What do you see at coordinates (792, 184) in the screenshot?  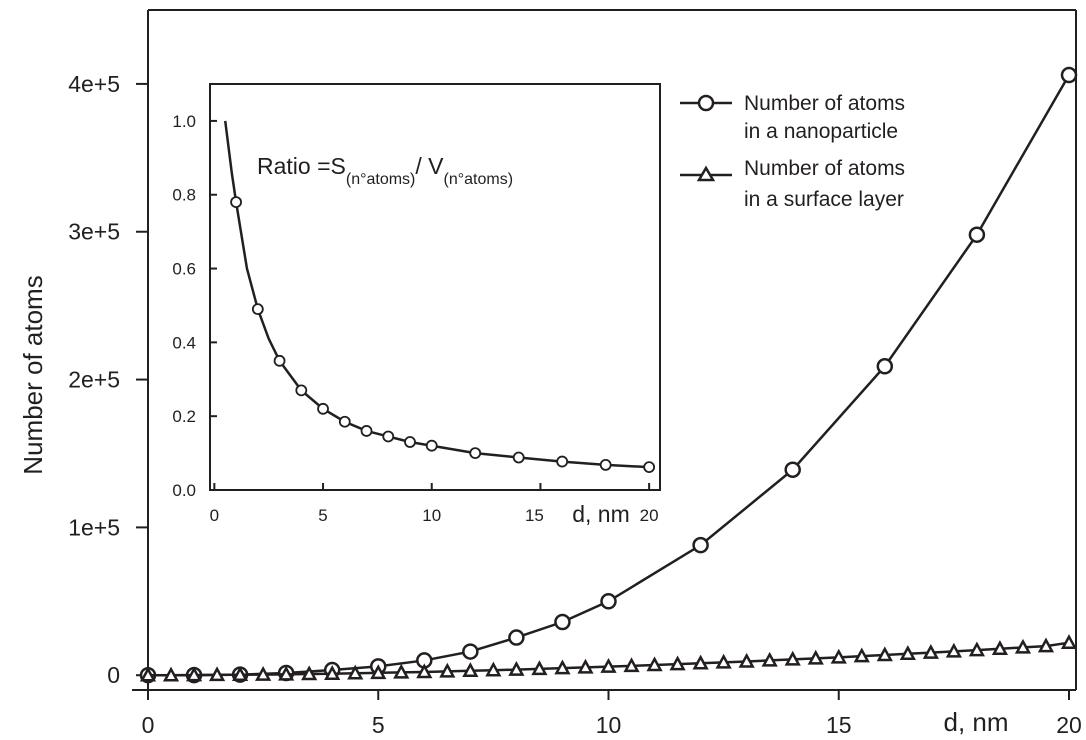 I see `legend-item-surface-layer: Number of atoms in a surface layer` at bounding box center [792, 184].